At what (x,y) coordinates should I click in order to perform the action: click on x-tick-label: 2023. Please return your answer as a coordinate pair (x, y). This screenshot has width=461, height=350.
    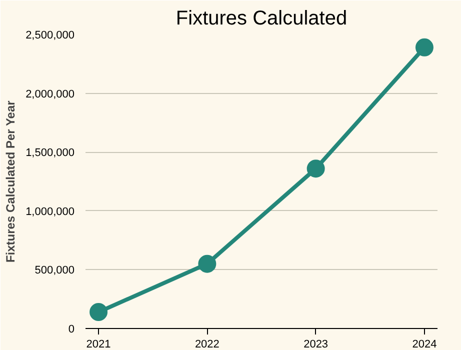
    Looking at the image, I should click on (316, 344).